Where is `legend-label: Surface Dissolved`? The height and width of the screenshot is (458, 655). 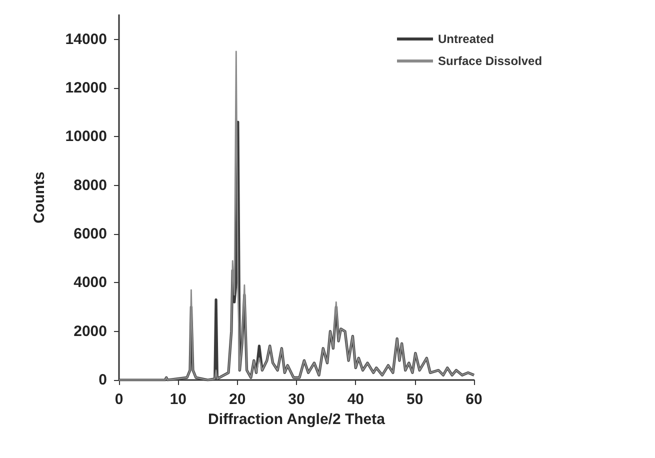
legend-label: Surface Dissolved is located at coordinates (490, 61).